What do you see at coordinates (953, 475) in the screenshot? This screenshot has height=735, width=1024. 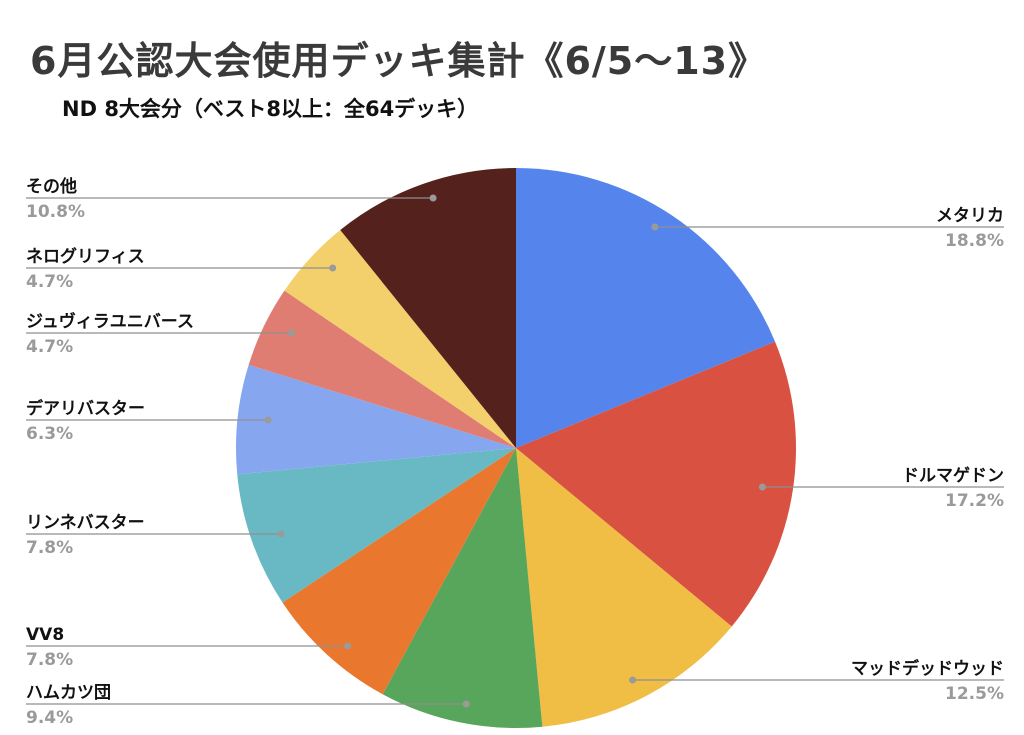 I see `slice-label: ドルマゲドン` at bounding box center [953, 475].